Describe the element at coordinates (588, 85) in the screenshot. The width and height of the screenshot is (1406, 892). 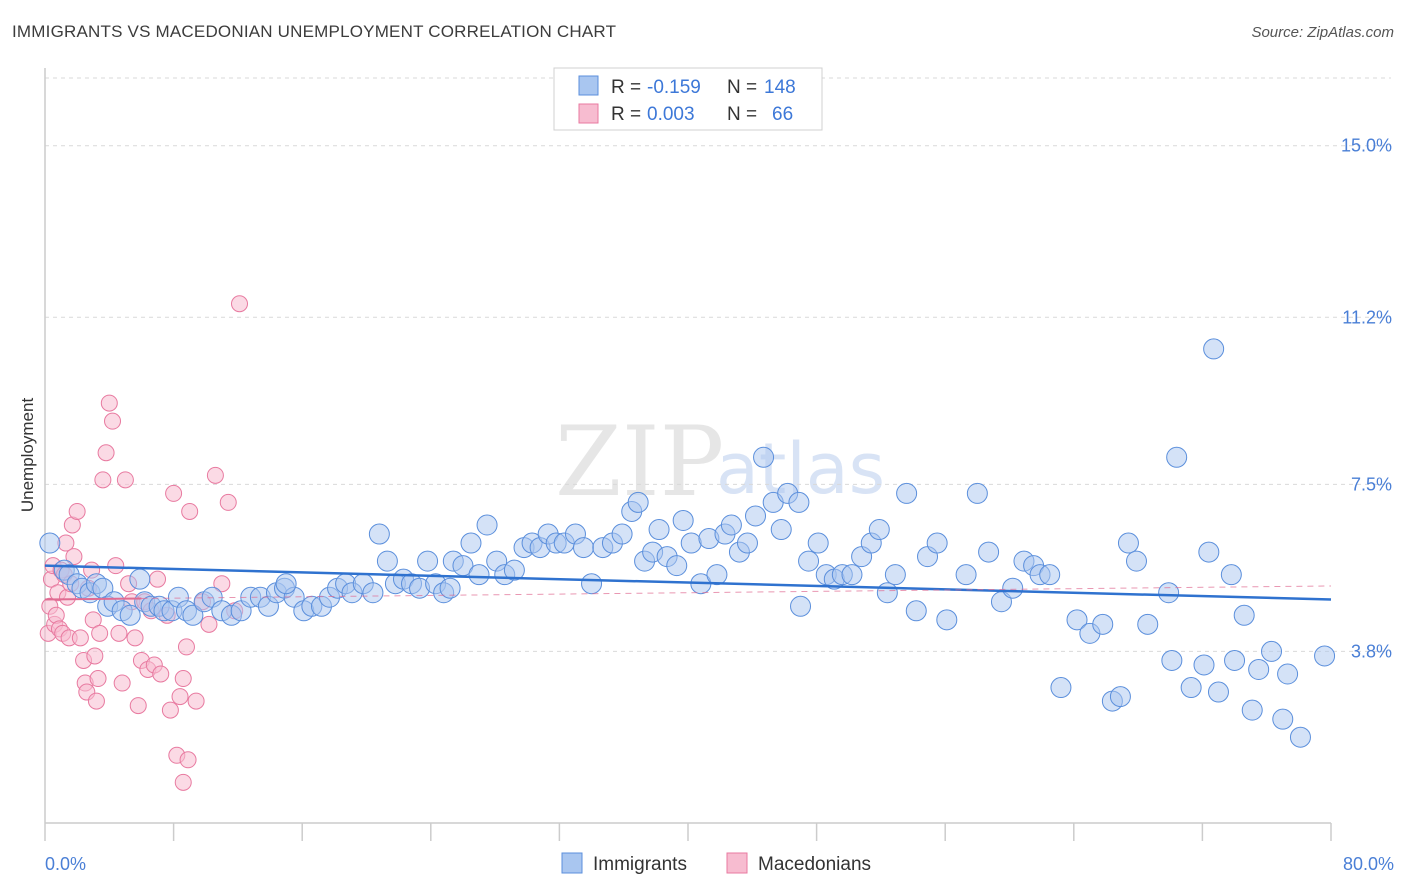
I see `legend-swatch-immigrants` at that location.